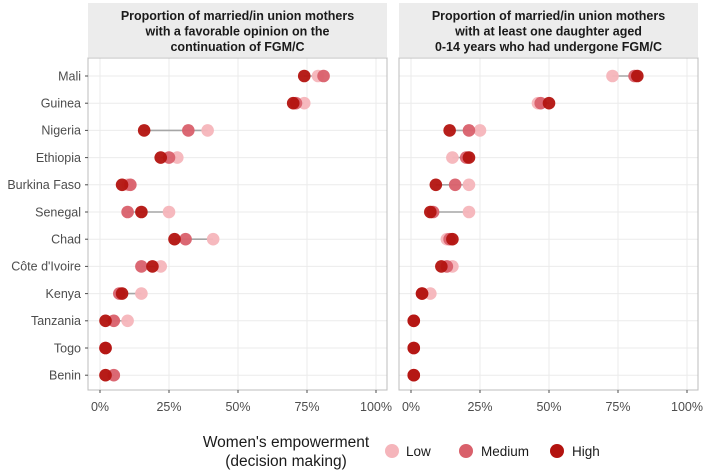 This screenshot has height=475, width=706. I want to click on category-label: Nigeria, so click(61, 131).